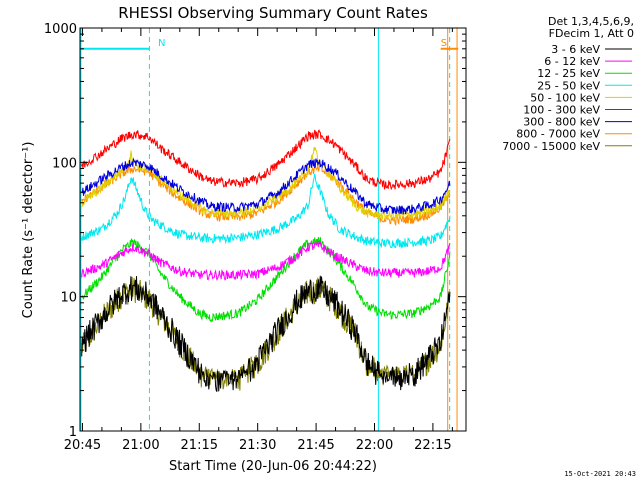 The height and width of the screenshot is (480, 640). What do you see at coordinates (561, 110) in the screenshot?
I see `legend-label-100-300-kev: 100 - 300 keV` at bounding box center [561, 110].